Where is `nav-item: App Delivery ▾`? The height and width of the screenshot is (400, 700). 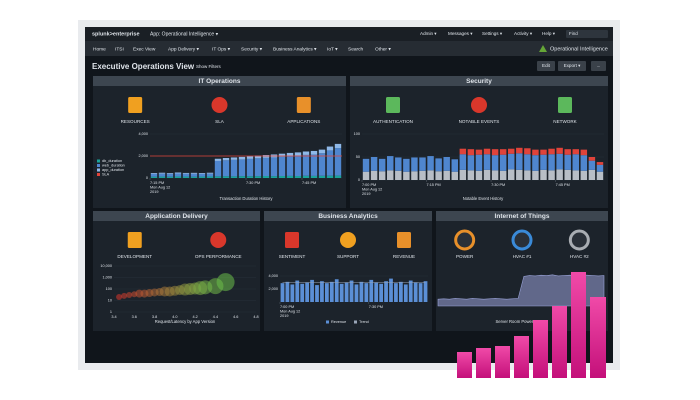 nav-item: App Delivery ▾ is located at coordinates (184, 49).